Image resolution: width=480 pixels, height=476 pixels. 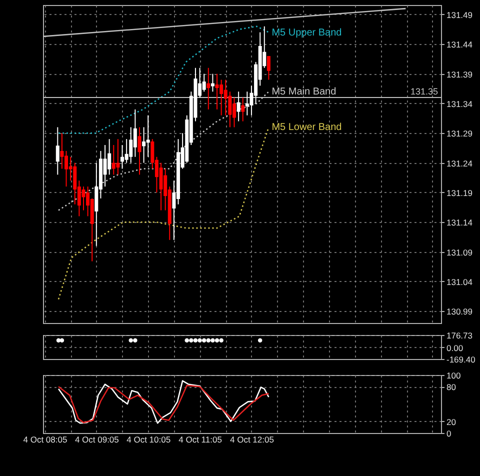 What do you see at coordinates (461, 359) in the screenshot?
I see `y-tick-label: -169.40` at bounding box center [461, 359].